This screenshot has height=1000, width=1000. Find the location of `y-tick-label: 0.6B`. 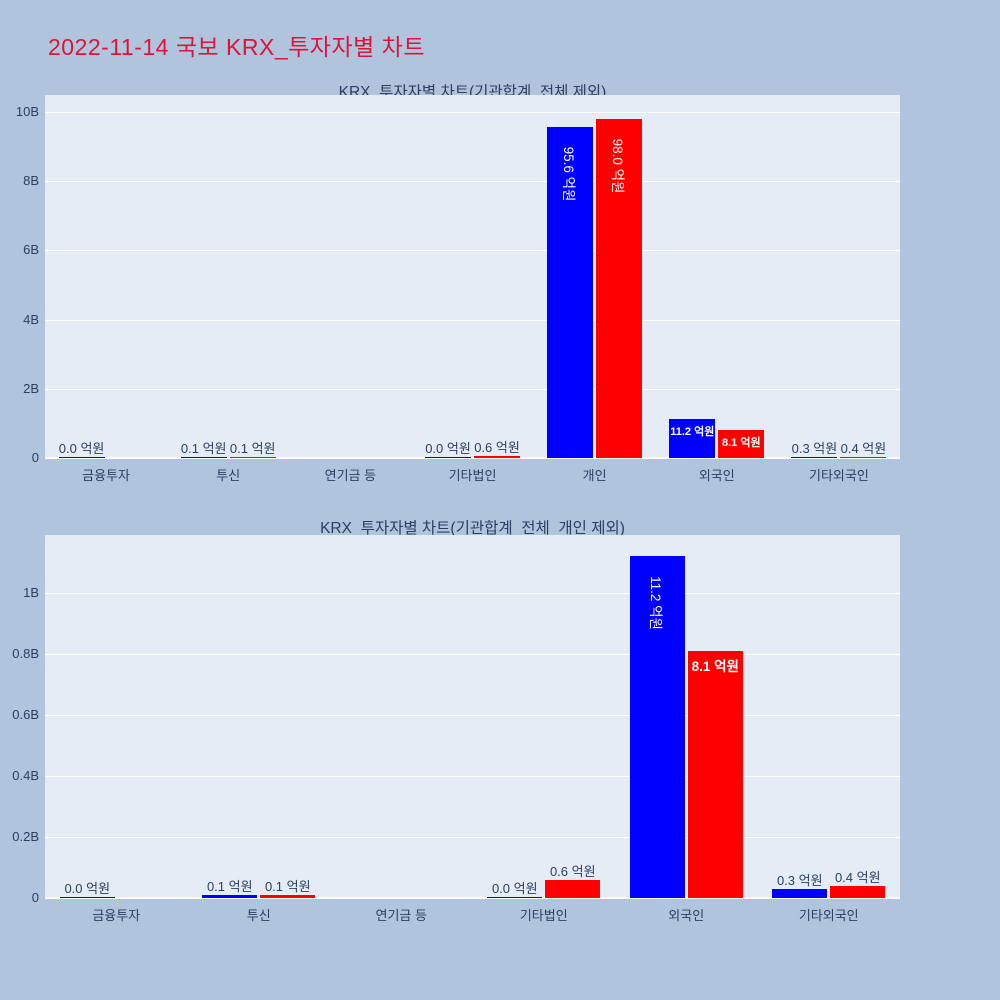

y-tick-label: 0.6B is located at coordinates (25, 714).